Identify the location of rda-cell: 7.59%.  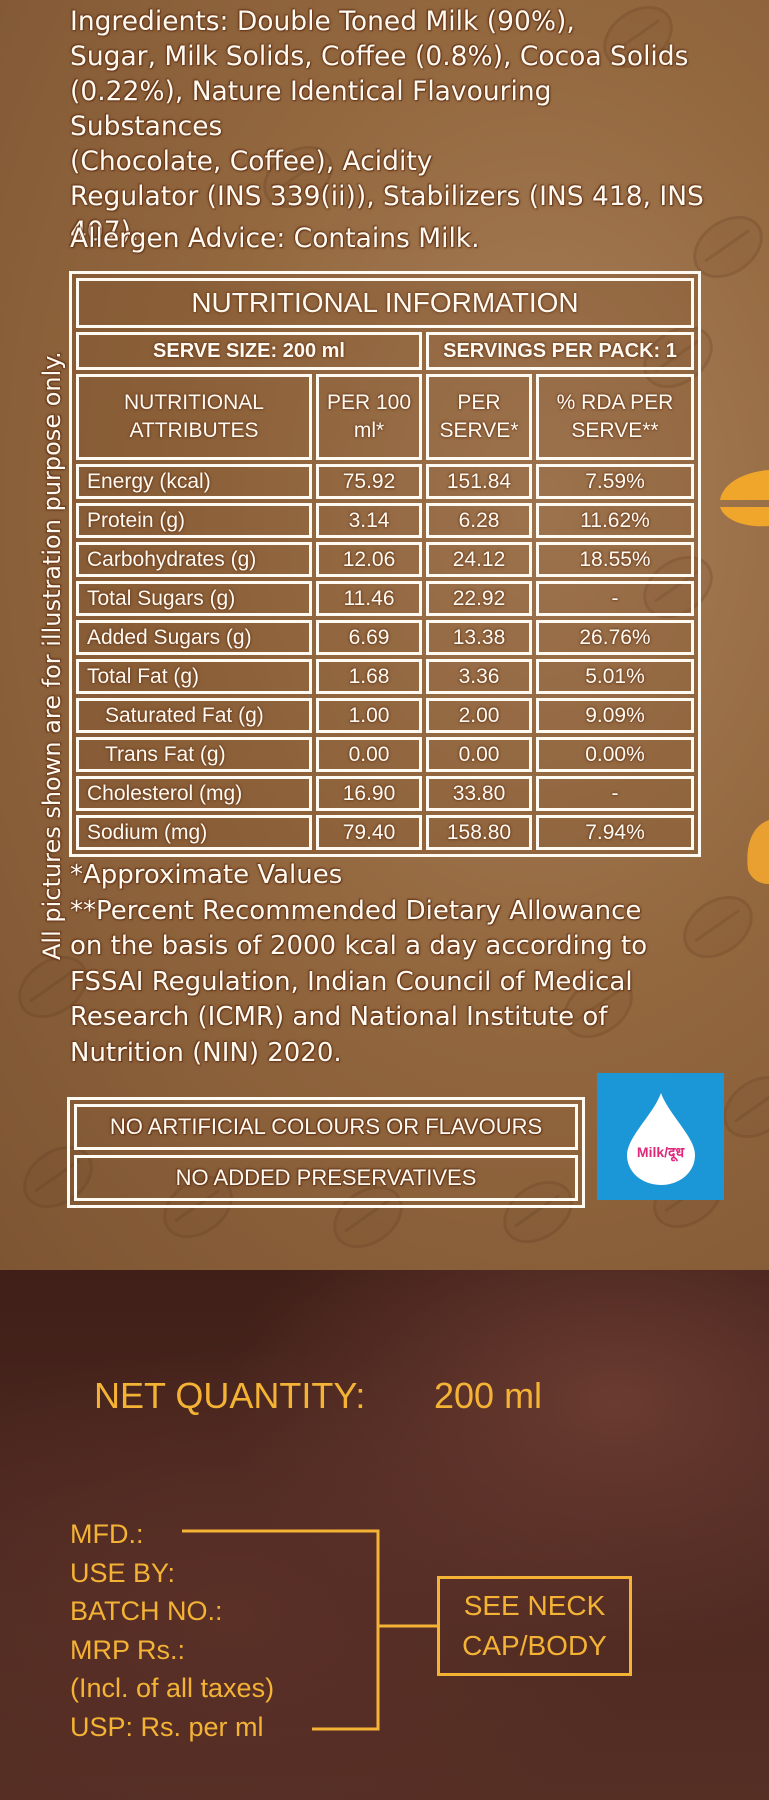
(615, 481).